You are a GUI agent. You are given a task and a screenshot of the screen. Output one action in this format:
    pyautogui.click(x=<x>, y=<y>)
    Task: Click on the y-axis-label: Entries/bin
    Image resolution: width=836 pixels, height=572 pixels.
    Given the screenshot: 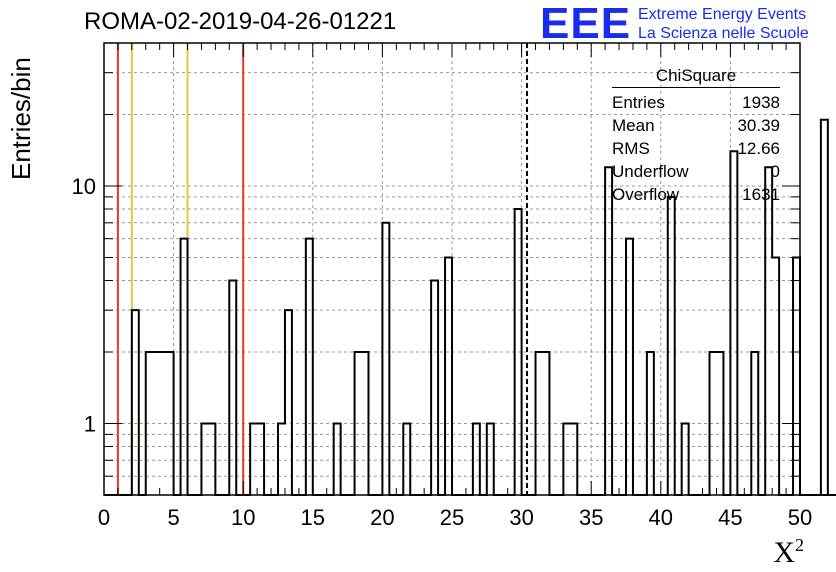 What is the action you would take?
    pyautogui.click(x=21, y=118)
    